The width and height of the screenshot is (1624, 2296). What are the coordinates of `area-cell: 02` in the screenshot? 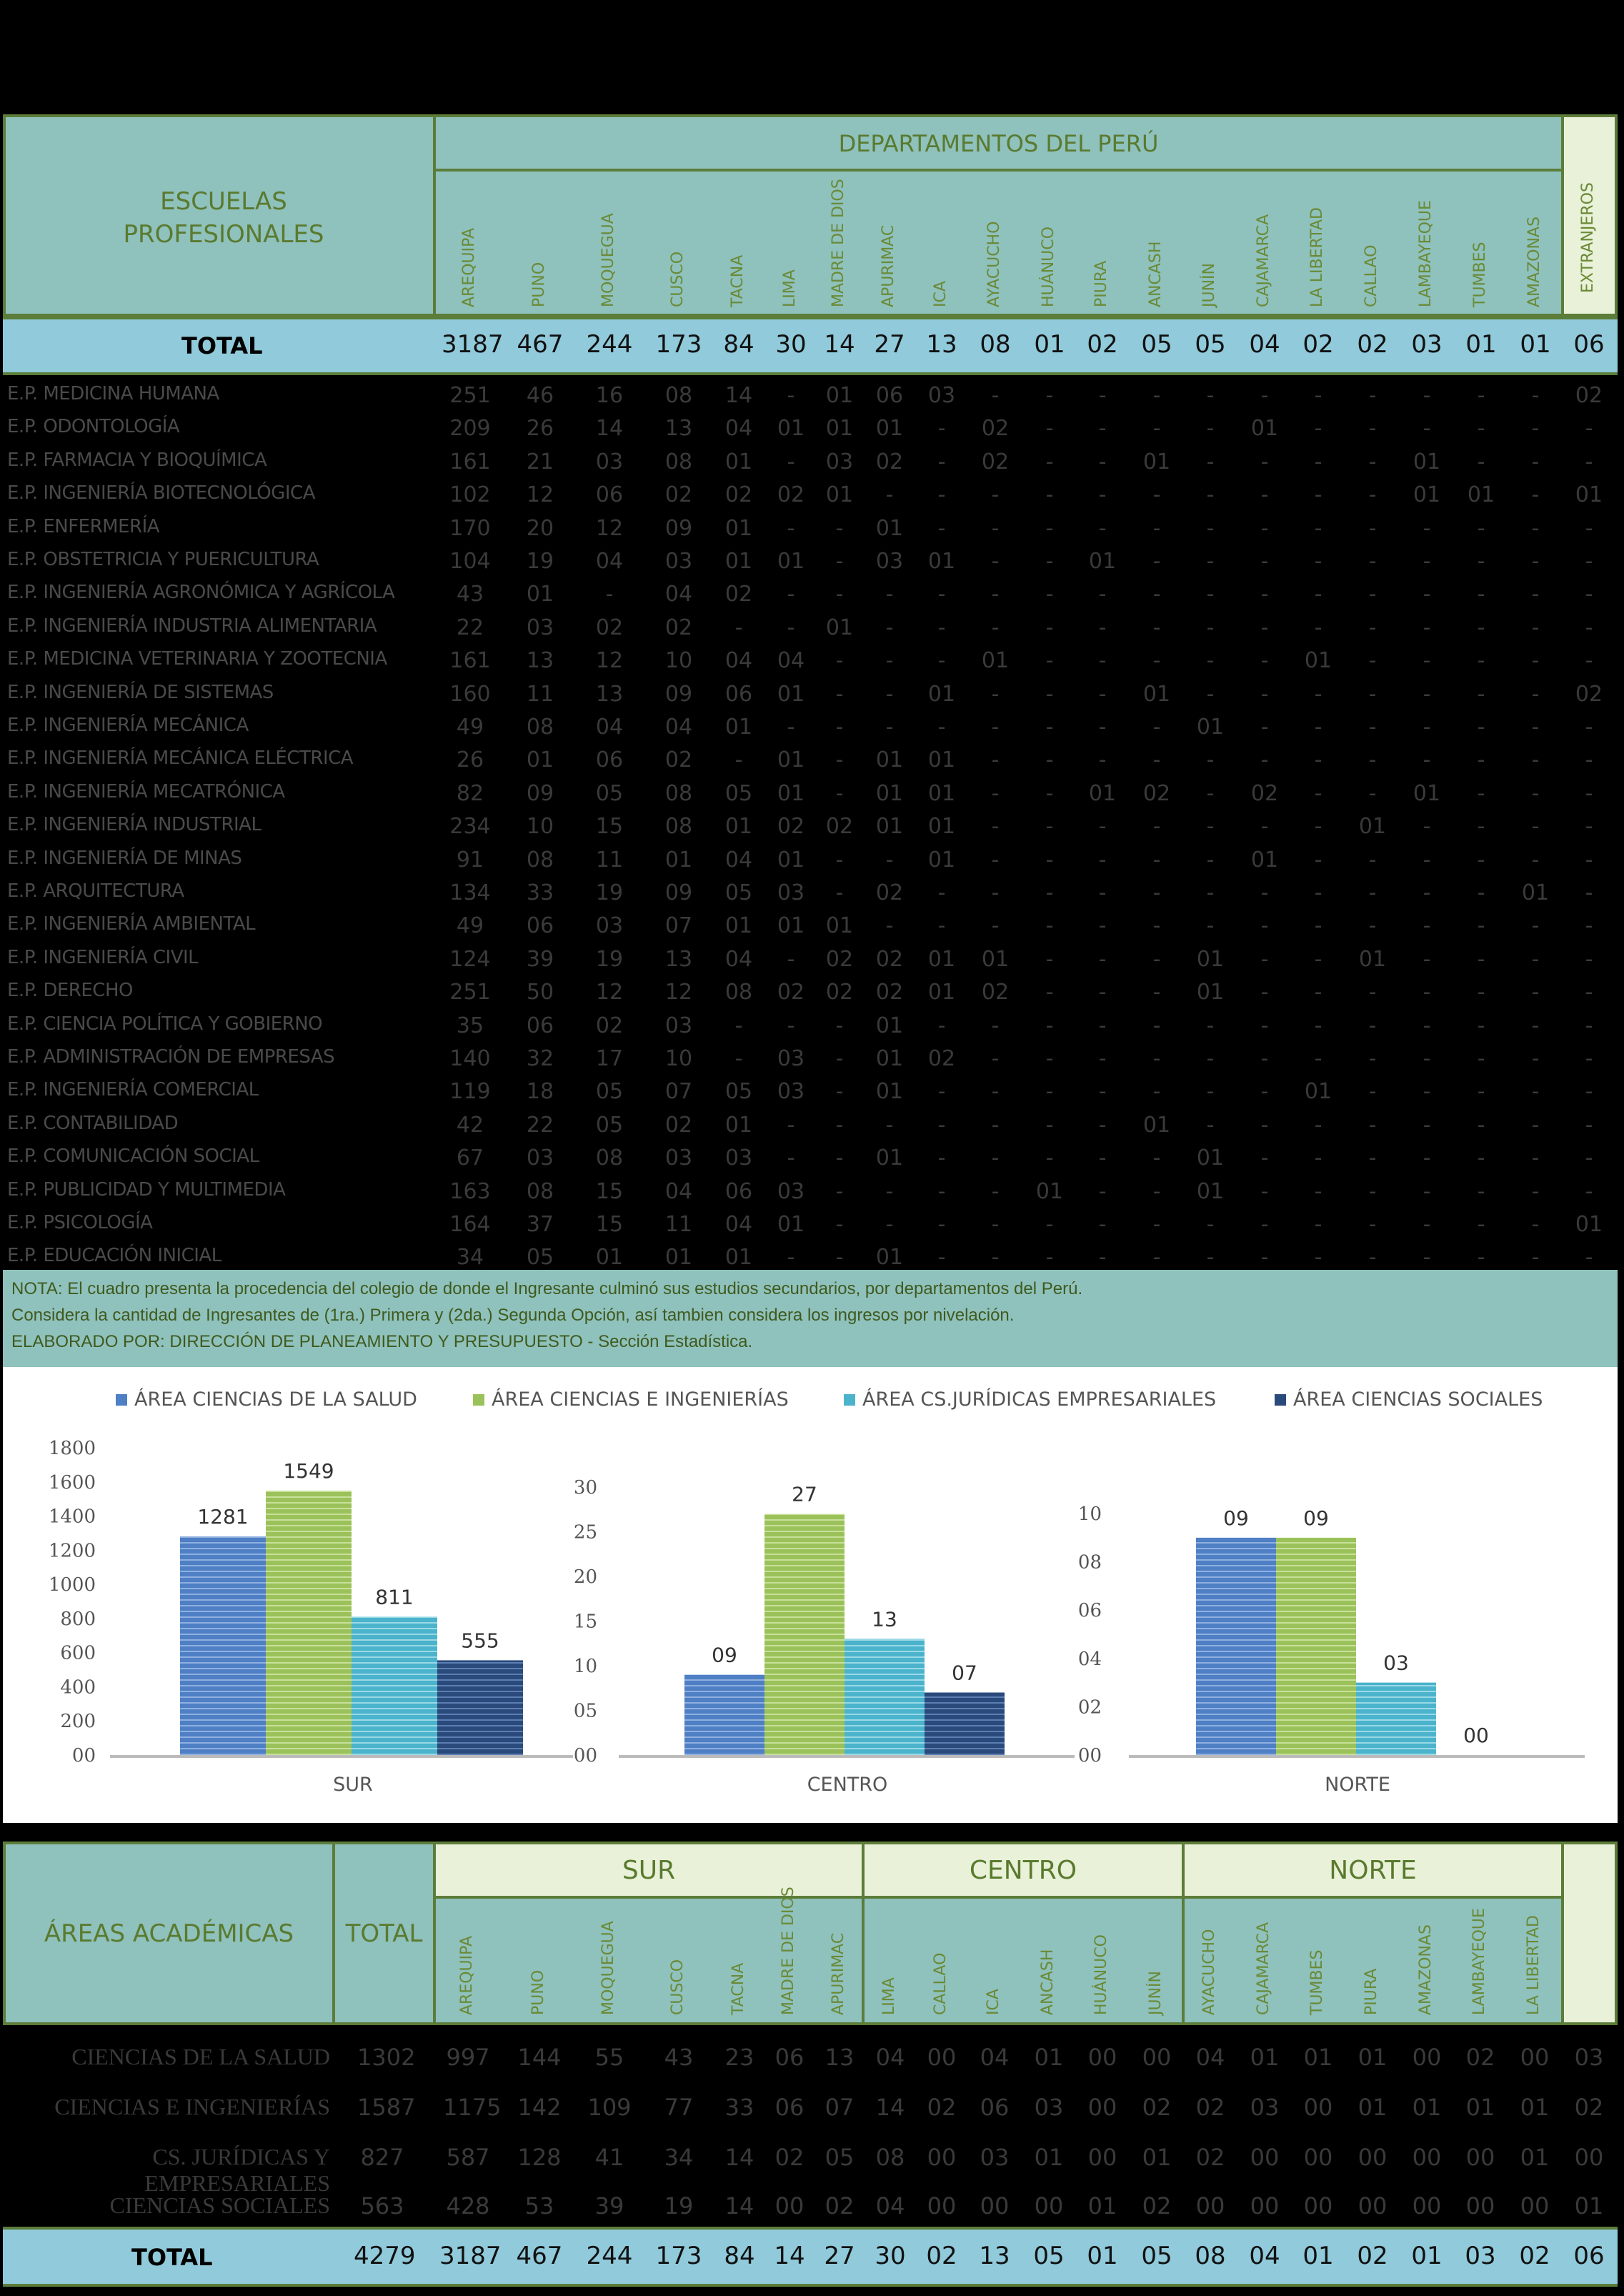 It's located at (942, 2107).